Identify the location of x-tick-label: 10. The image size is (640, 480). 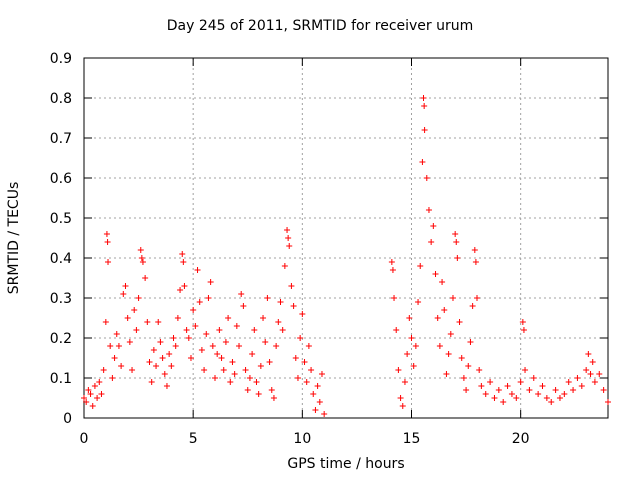
(302, 439).